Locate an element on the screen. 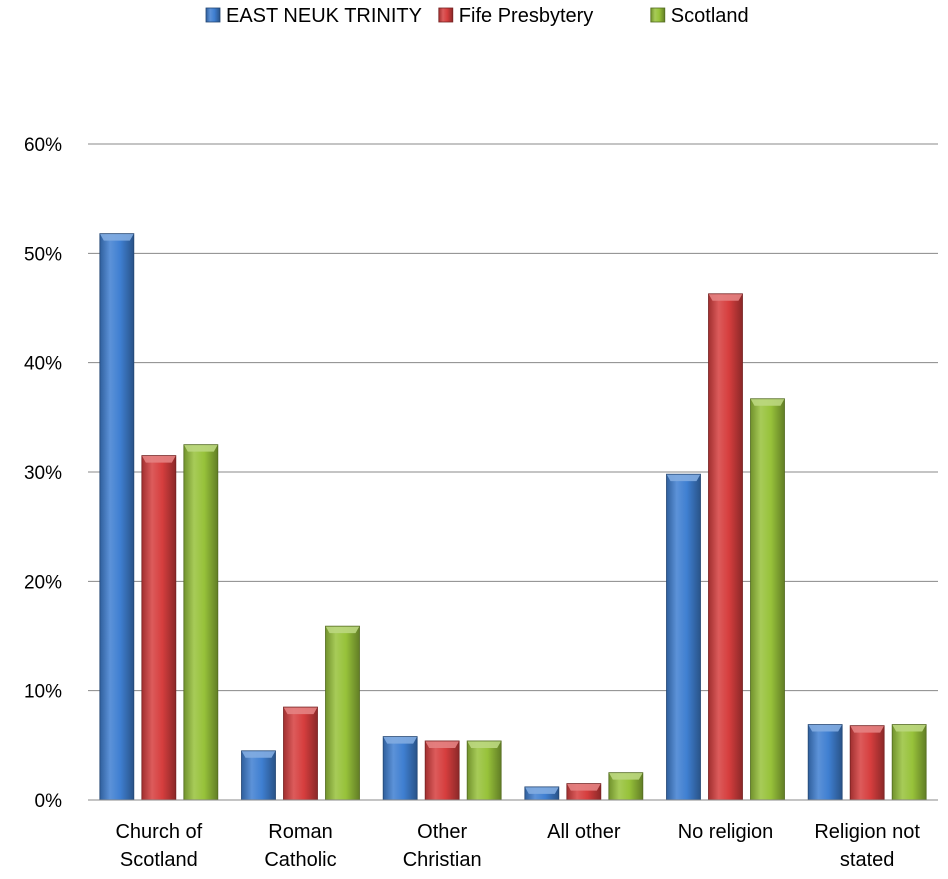 The width and height of the screenshot is (948, 879). legend-label: EAST NEUK TRINITY is located at coordinates (324, 16).